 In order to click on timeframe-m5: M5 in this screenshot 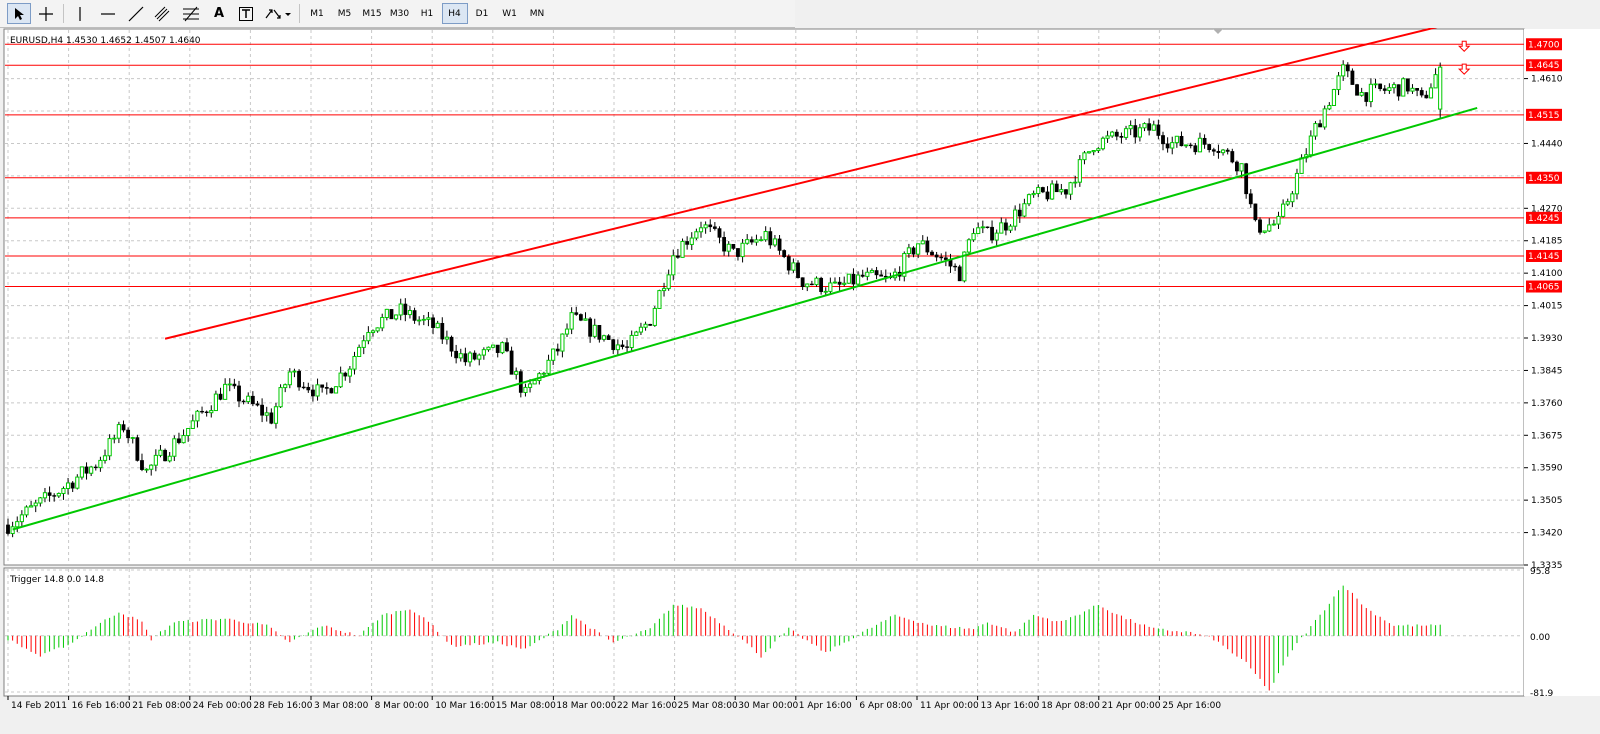, I will do `click(344, 13)`.